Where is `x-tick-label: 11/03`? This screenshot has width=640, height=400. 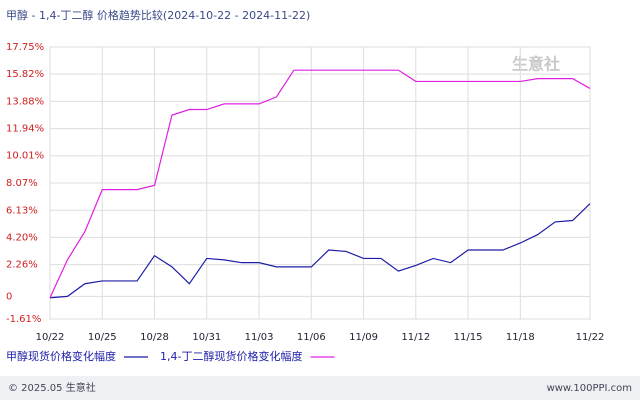
x-tick-label: 11/03 is located at coordinates (259, 337).